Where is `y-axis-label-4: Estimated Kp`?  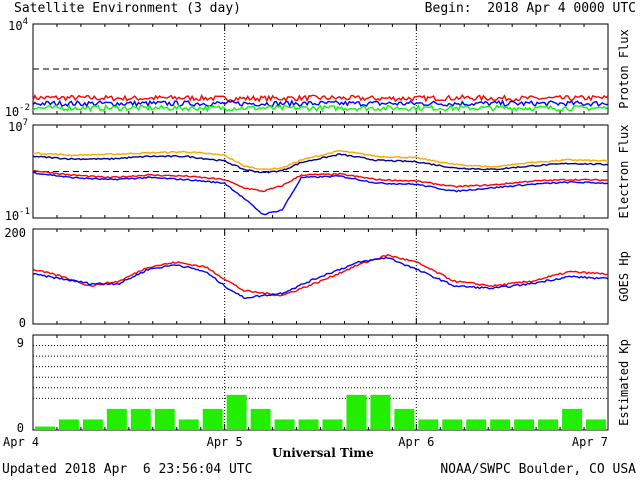 y-axis-label-4: Estimated Kp is located at coordinates (624, 382).